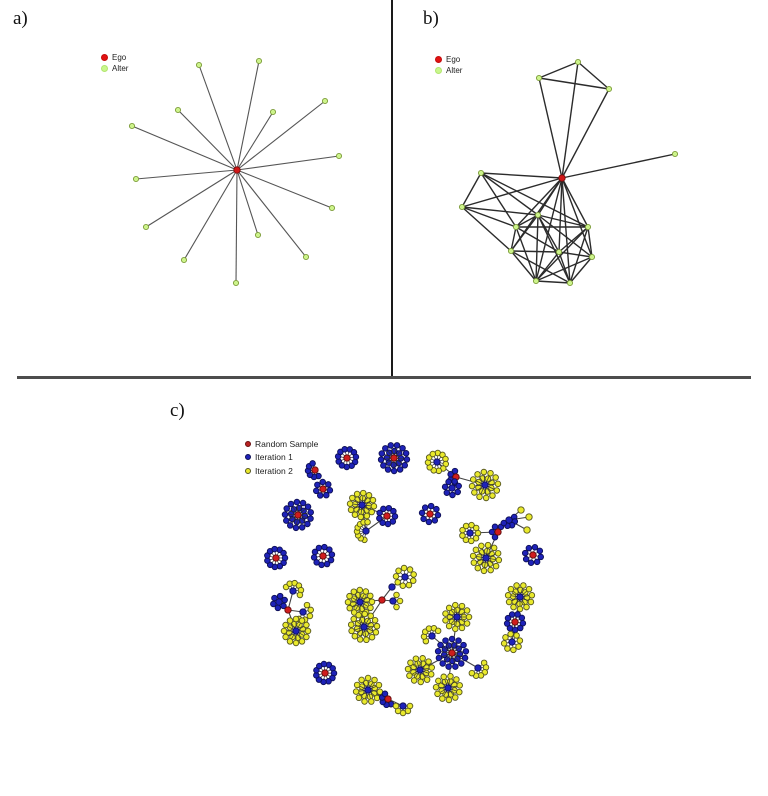 The width and height of the screenshot is (768, 796). I want to click on panel-divider-vertical, so click(392, 189).